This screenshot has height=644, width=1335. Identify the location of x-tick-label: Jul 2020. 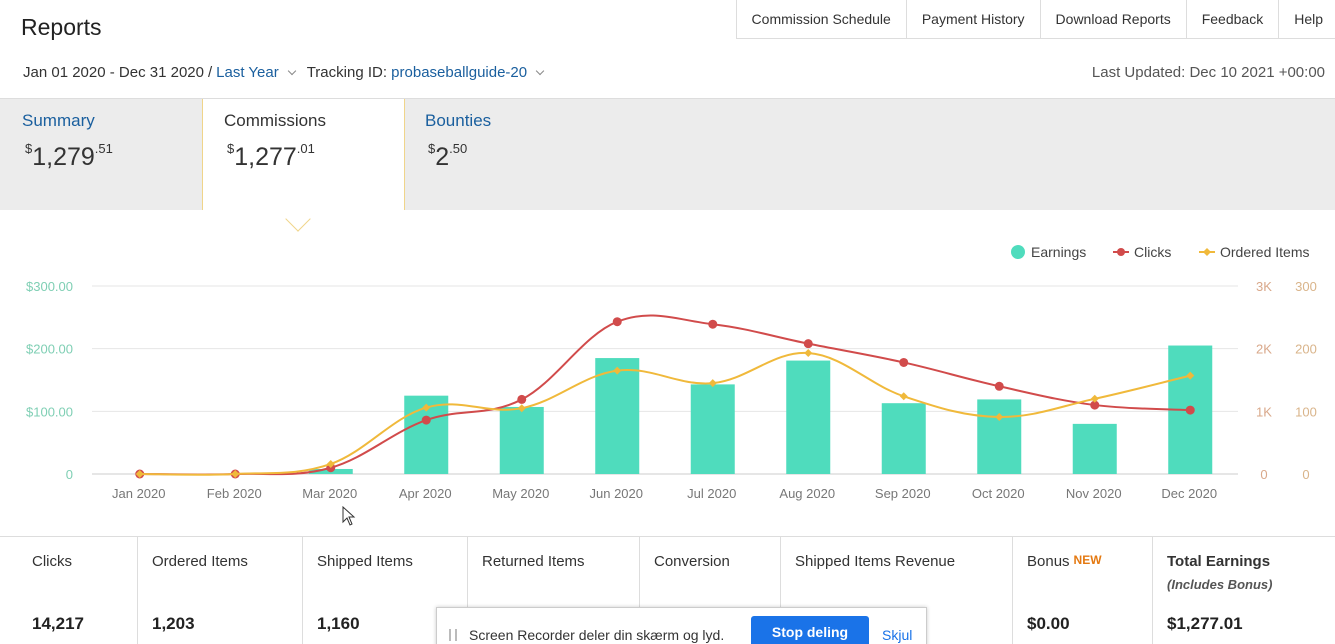
(711, 493).